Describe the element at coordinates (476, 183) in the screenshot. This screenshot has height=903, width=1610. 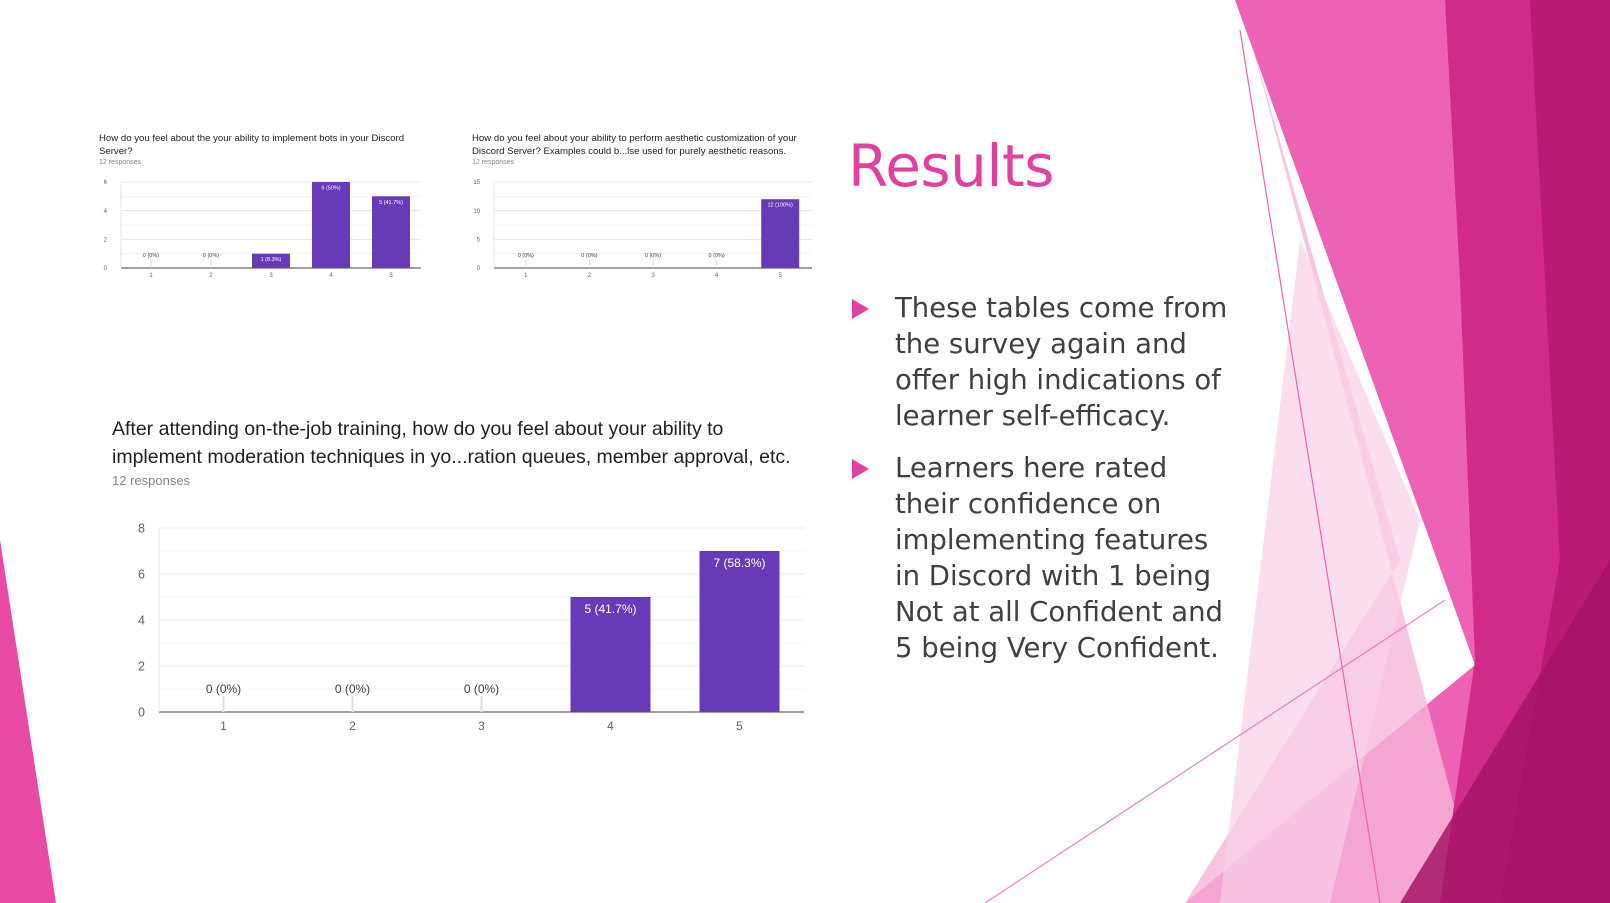
I see `y-tick-label: 15` at that location.